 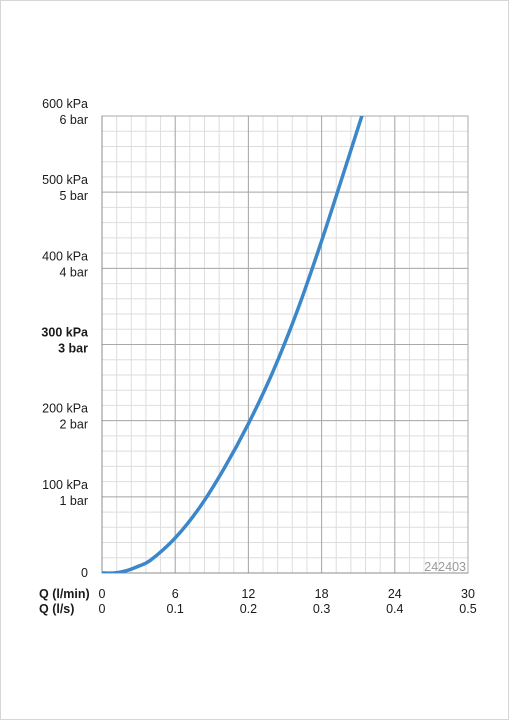 What do you see at coordinates (65, 180) in the screenshot?
I see `y-tick-label-kpa: 500 kPa` at bounding box center [65, 180].